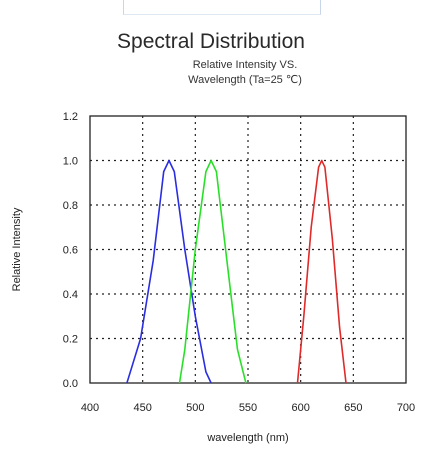 This screenshot has width=422, height=452. Describe the element at coordinates (211, 41) in the screenshot. I see `chart-title: Spectral Distribution` at that location.